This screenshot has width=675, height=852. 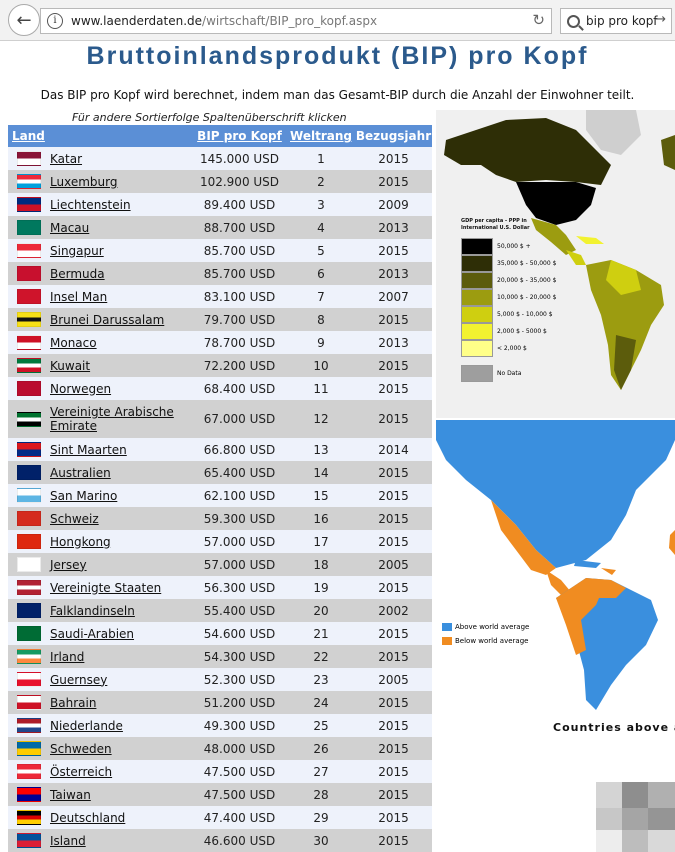 I want to click on country-link: Schweiz, so click(x=74, y=518).